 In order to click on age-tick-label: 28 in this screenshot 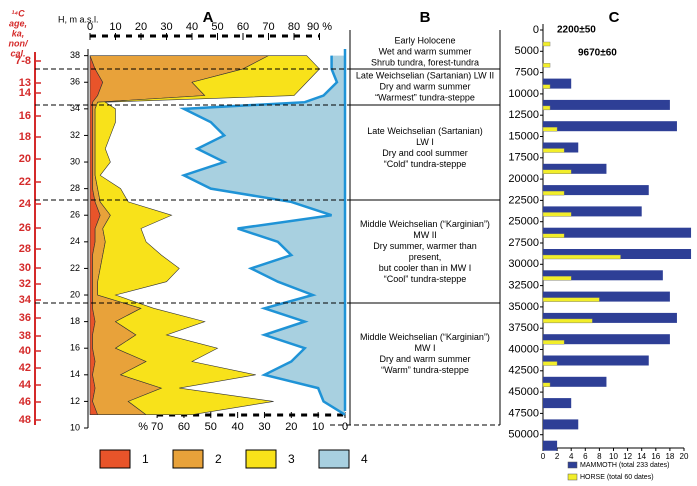, I will do `click(25, 249)`.